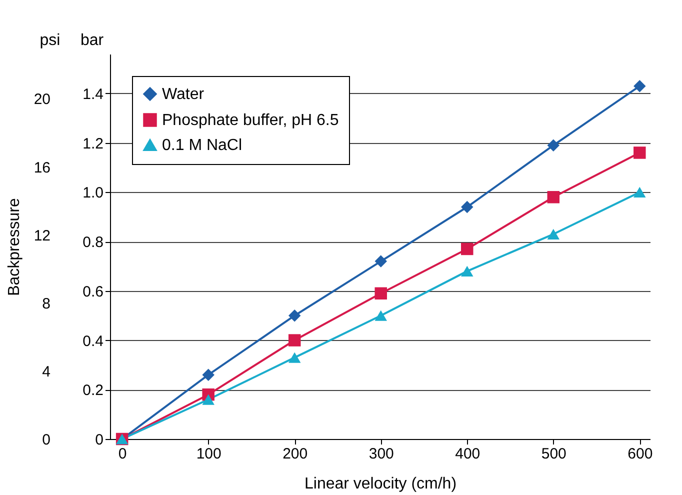 This screenshot has width=682, height=495. What do you see at coordinates (250, 120) in the screenshot?
I see `legend-label: Phosphate buffer, pH 6.5` at bounding box center [250, 120].